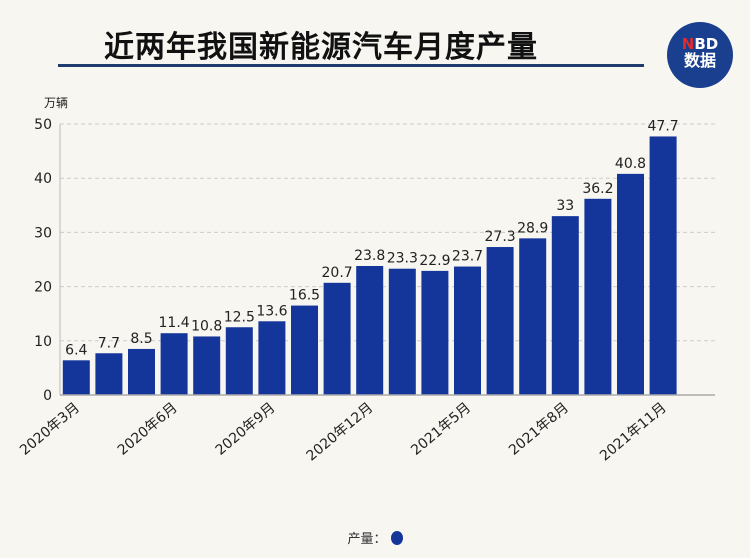 The height and width of the screenshot is (558, 750). Describe the element at coordinates (565, 206) in the screenshot. I see `data-label: 33` at that location.